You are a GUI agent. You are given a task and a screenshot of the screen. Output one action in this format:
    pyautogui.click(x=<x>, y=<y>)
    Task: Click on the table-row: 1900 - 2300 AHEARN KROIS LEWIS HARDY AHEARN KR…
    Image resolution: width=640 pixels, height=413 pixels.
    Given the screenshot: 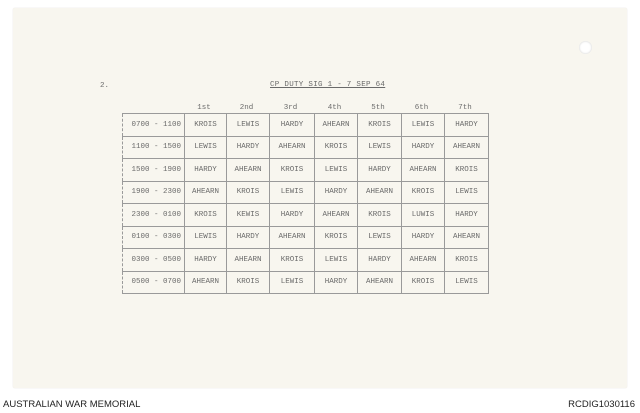 What is the action you would take?
    pyautogui.click(x=305, y=192)
    